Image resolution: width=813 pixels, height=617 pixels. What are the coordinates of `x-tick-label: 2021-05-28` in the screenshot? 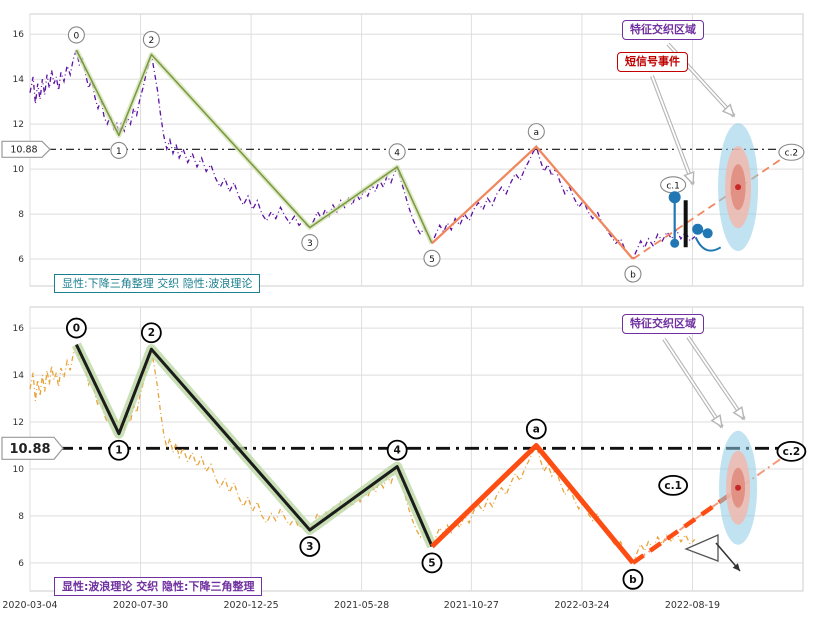 It's located at (362, 605).